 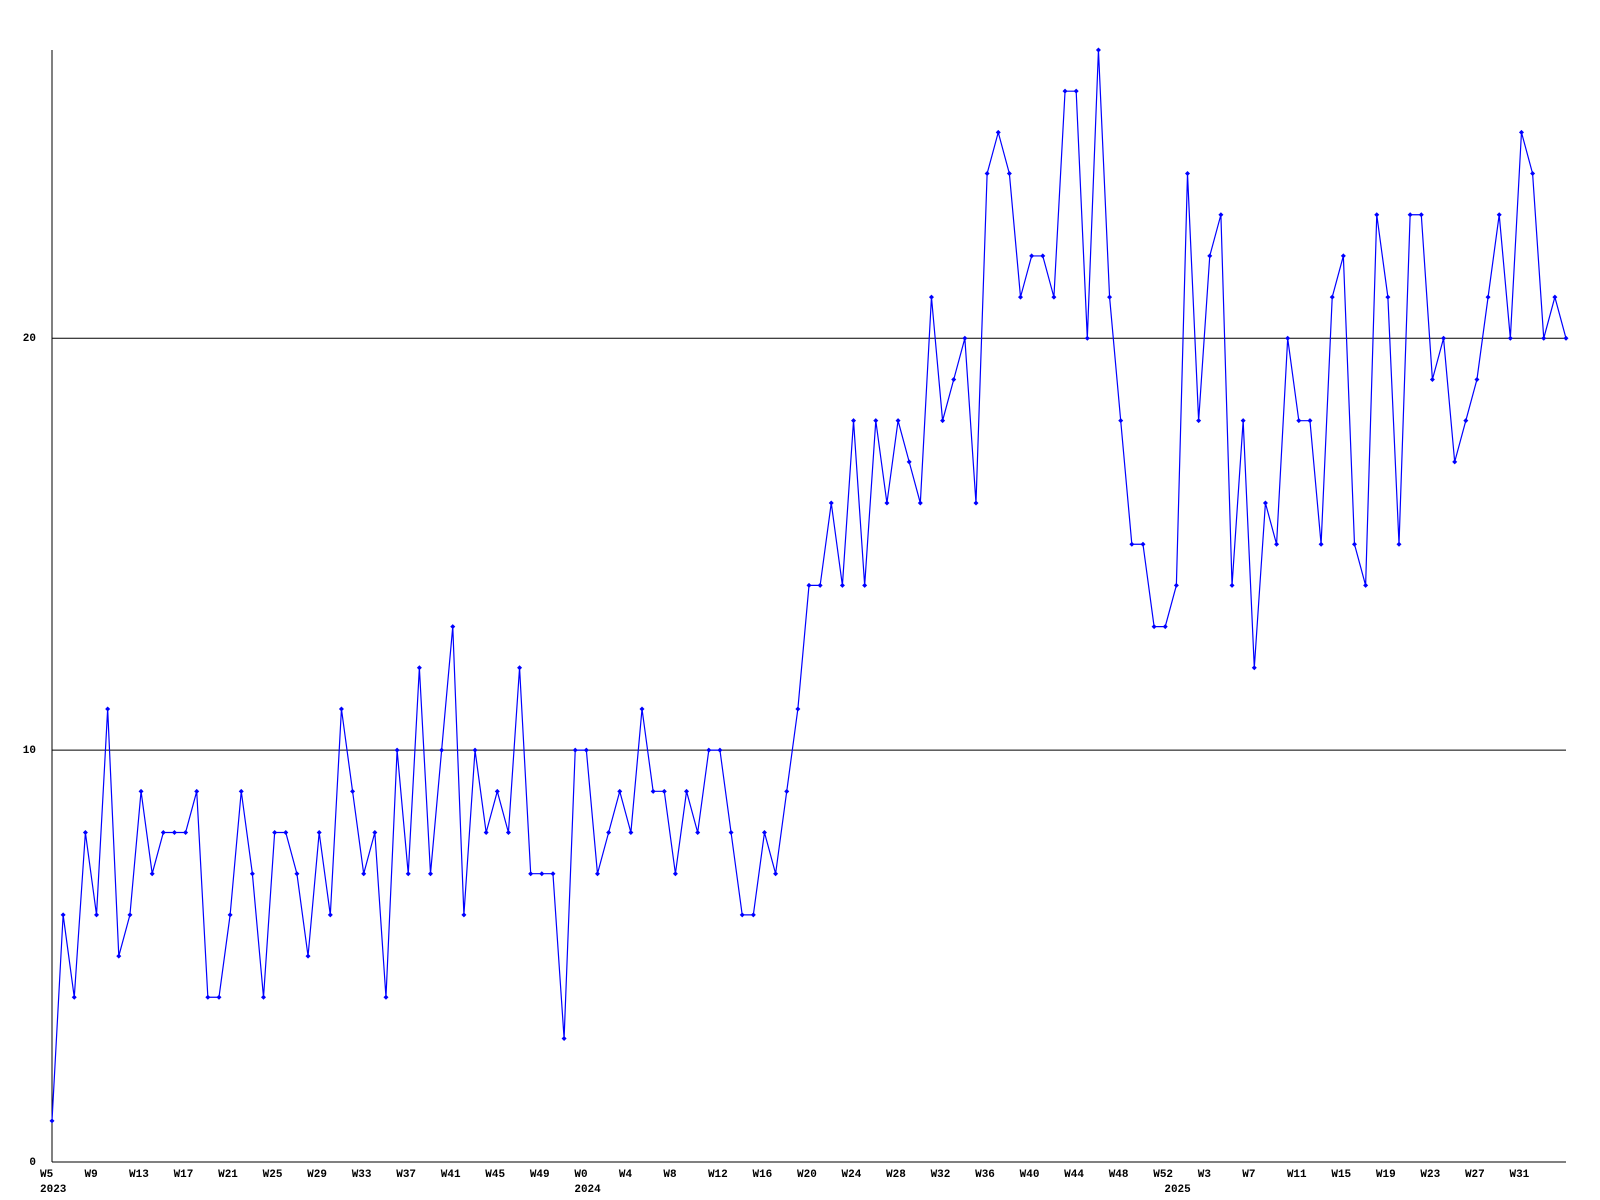 What do you see at coordinates (1119, 1175) in the screenshot?
I see `x-tick-label: W48` at bounding box center [1119, 1175].